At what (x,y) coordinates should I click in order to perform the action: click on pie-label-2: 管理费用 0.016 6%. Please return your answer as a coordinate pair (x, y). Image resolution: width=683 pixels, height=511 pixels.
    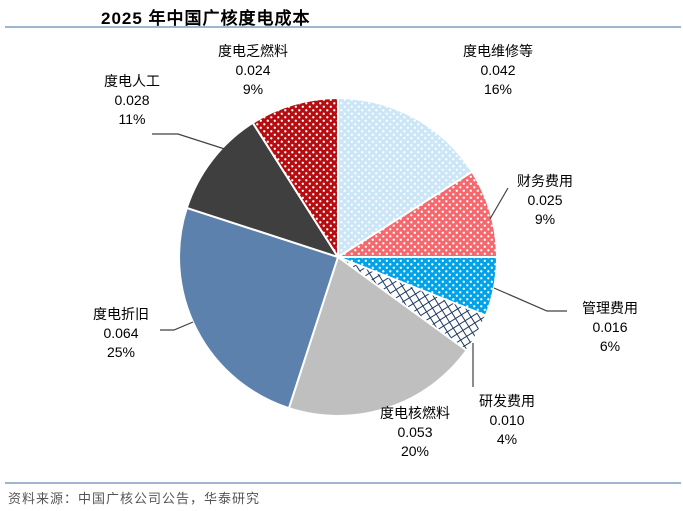
    Looking at the image, I should click on (610, 327).